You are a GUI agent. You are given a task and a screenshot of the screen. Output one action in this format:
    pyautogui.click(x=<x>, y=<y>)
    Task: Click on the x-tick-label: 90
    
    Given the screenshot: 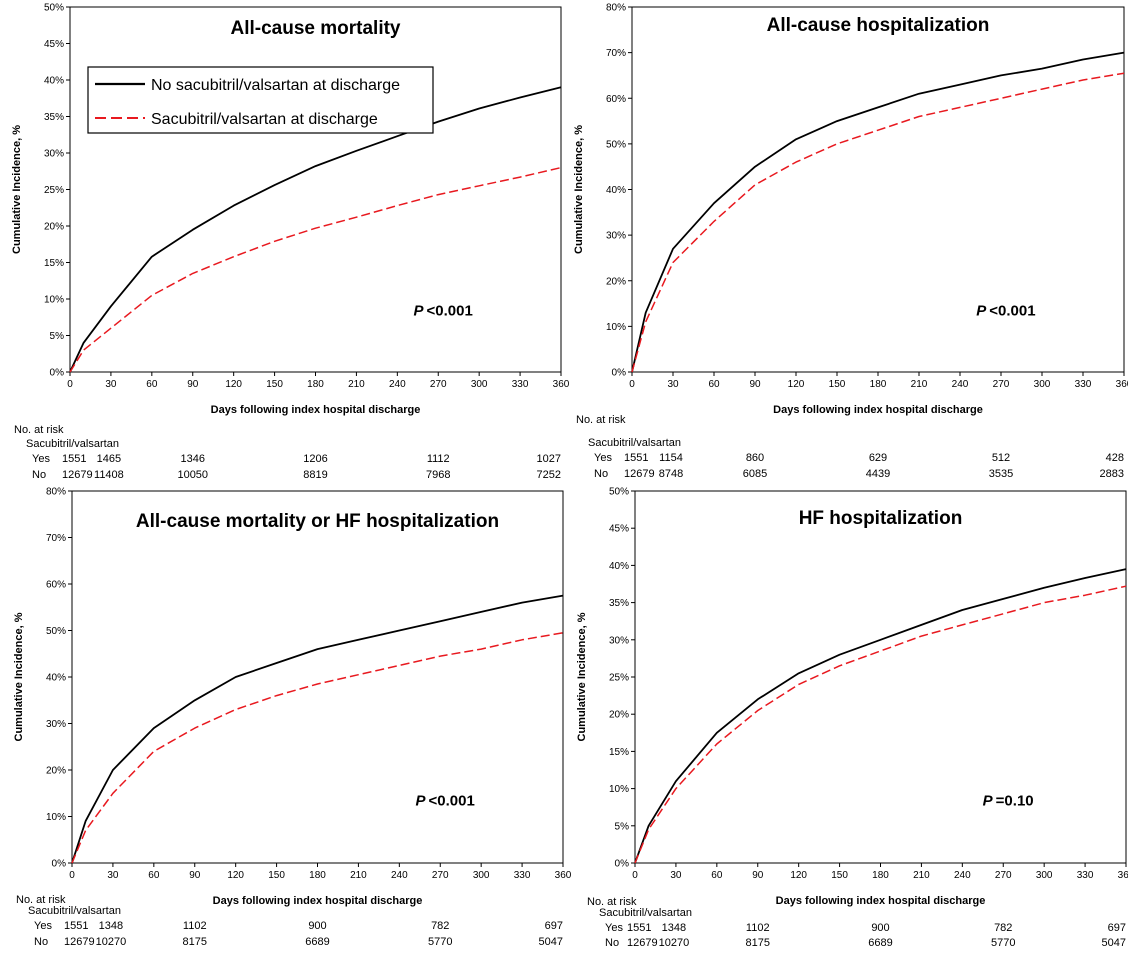 What is the action you would take?
    pyautogui.click(x=755, y=384)
    